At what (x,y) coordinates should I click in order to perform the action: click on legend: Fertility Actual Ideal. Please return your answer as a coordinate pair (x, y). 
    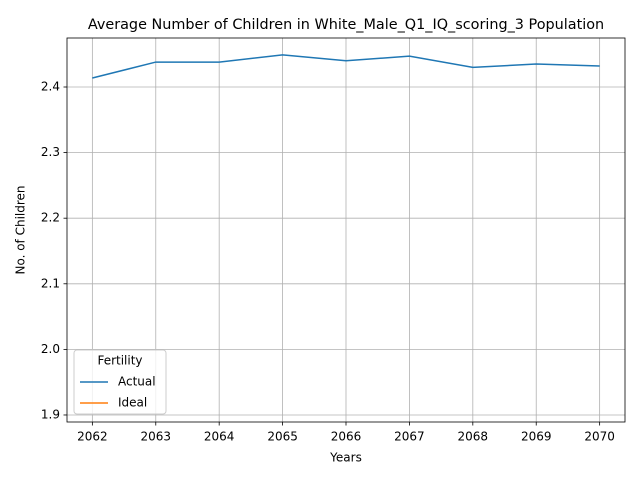
    Looking at the image, I should click on (120, 382).